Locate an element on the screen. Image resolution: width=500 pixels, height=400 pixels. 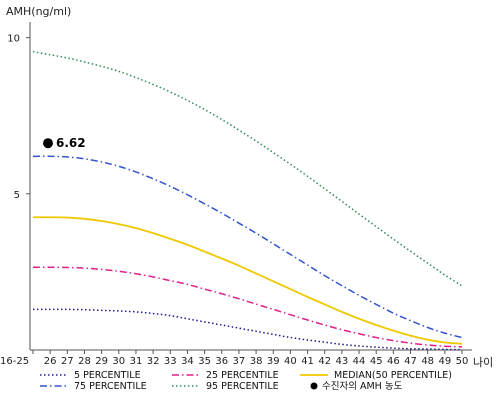
x-tick-label: 39 is located at coordinates (273, 361).